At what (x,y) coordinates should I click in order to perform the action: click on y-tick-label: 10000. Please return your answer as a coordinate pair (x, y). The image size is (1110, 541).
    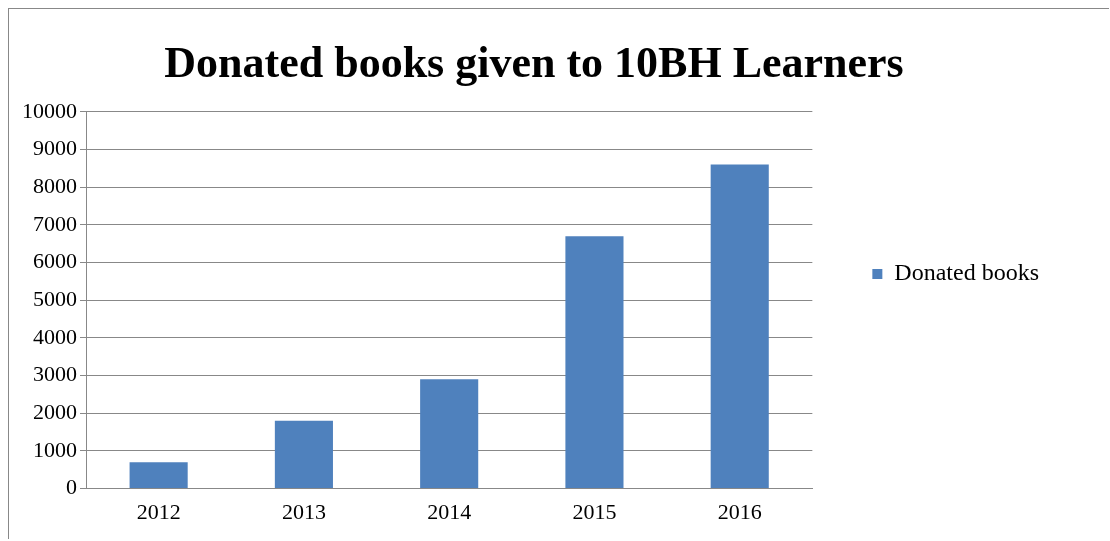
    Looking at the image, I should click on (49, 110).